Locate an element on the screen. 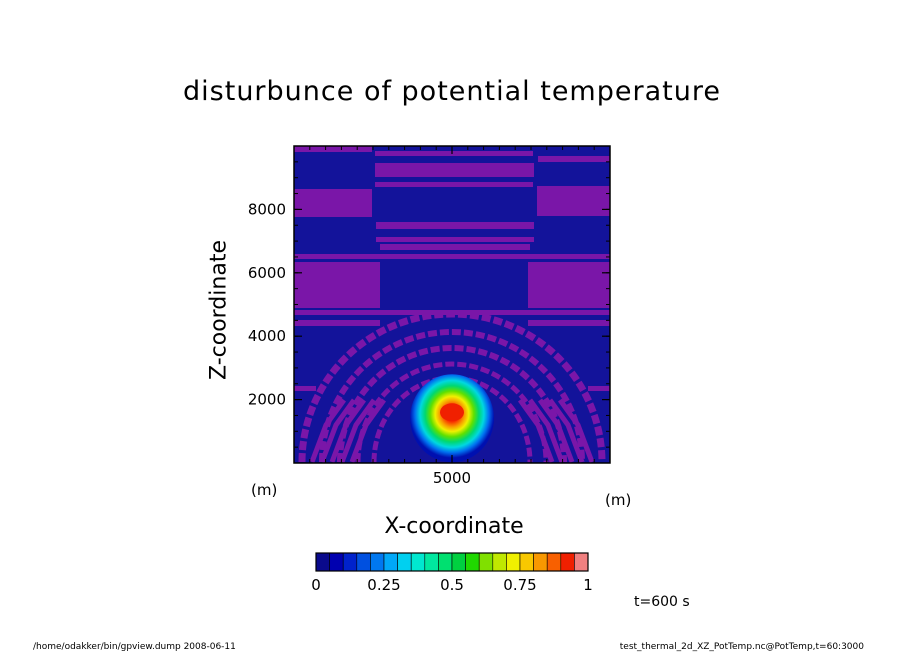 The width and height of the screenshot is (904, 654). colorbar: 0 0.25 0.5 0.75 1 is located at coordinates (452, 573).